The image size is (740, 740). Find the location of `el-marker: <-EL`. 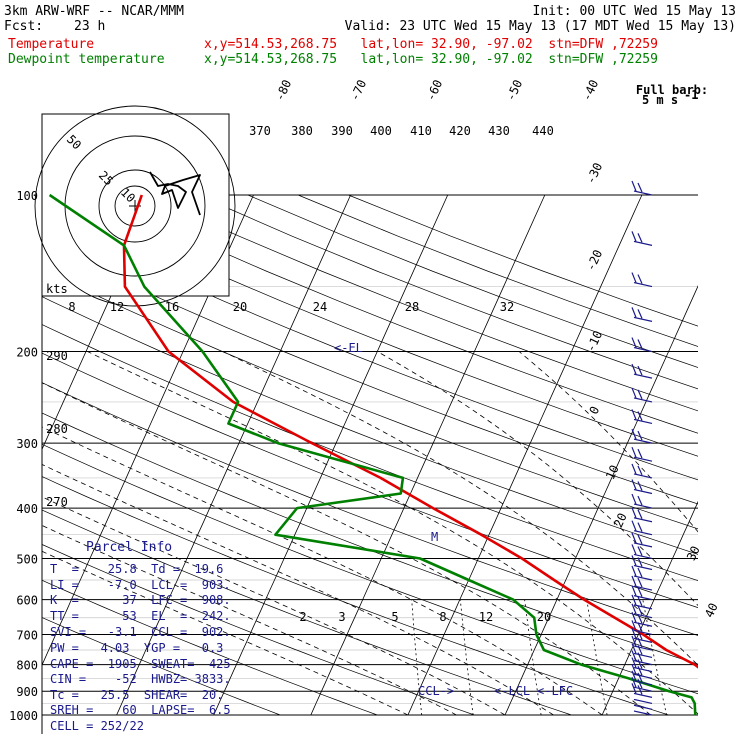

el-marker: <-EL is located at coordinates (348, 348).